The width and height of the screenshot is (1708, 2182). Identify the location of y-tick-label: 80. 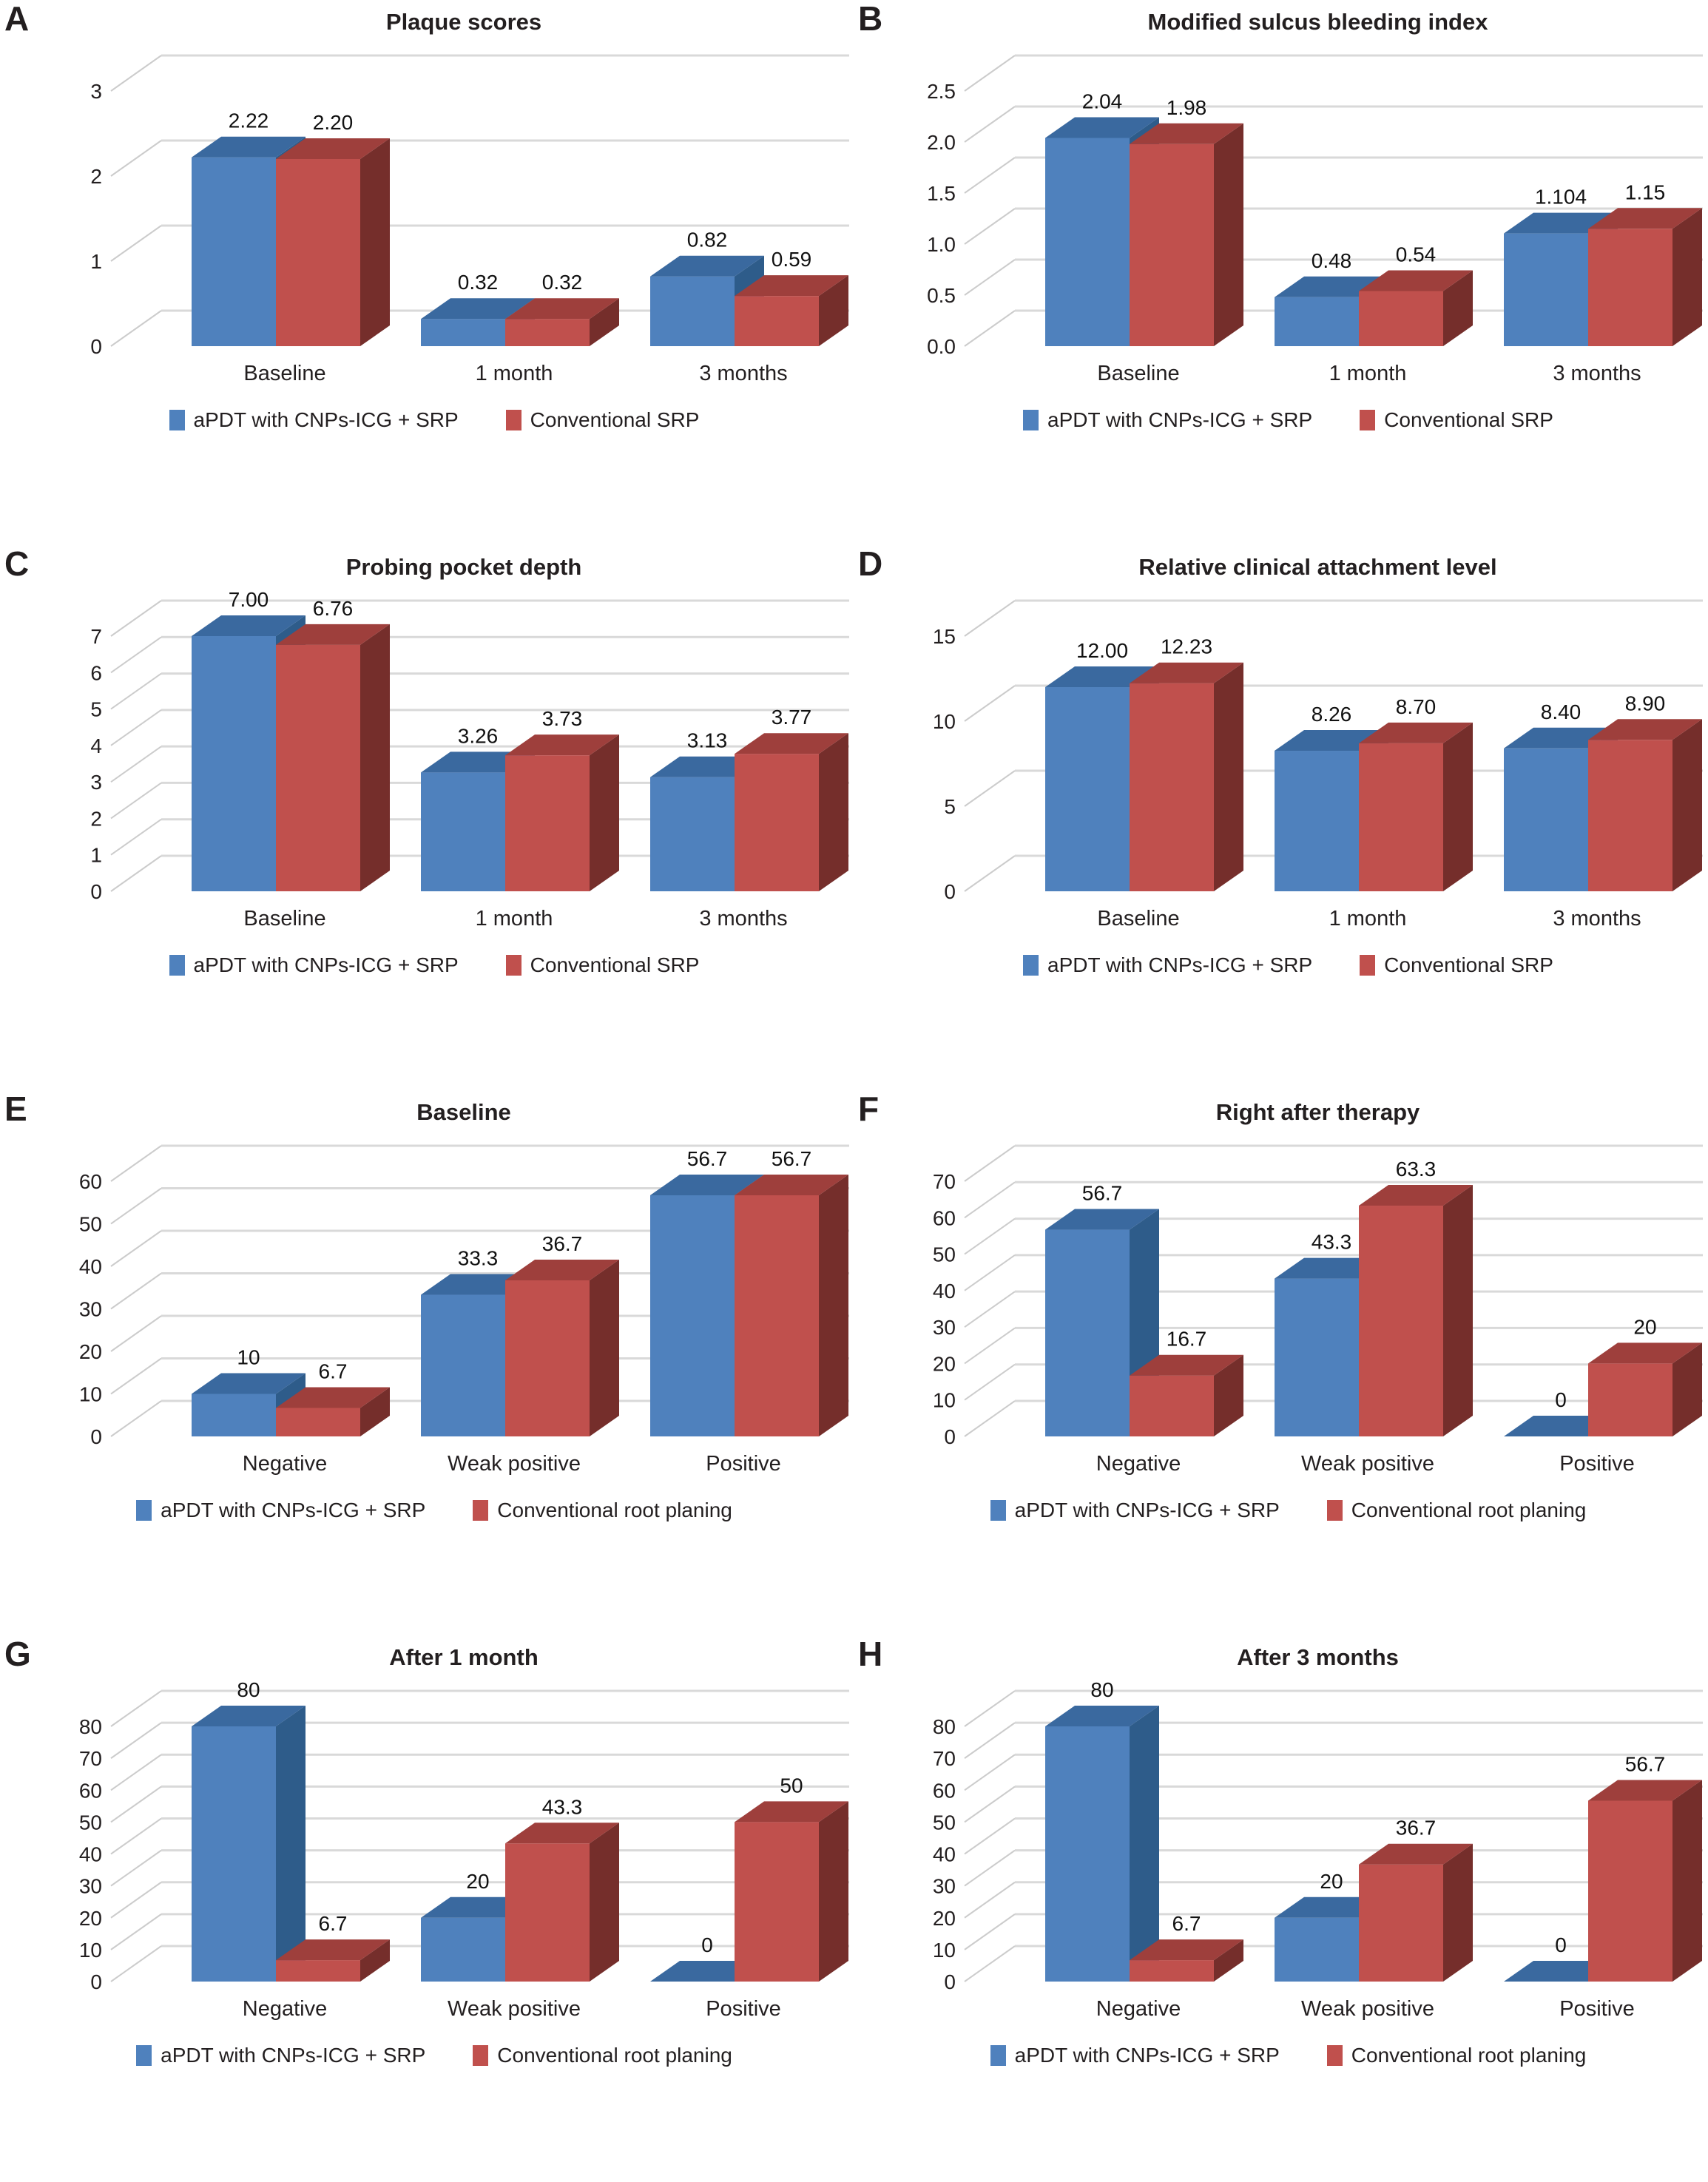
(90, 1727).